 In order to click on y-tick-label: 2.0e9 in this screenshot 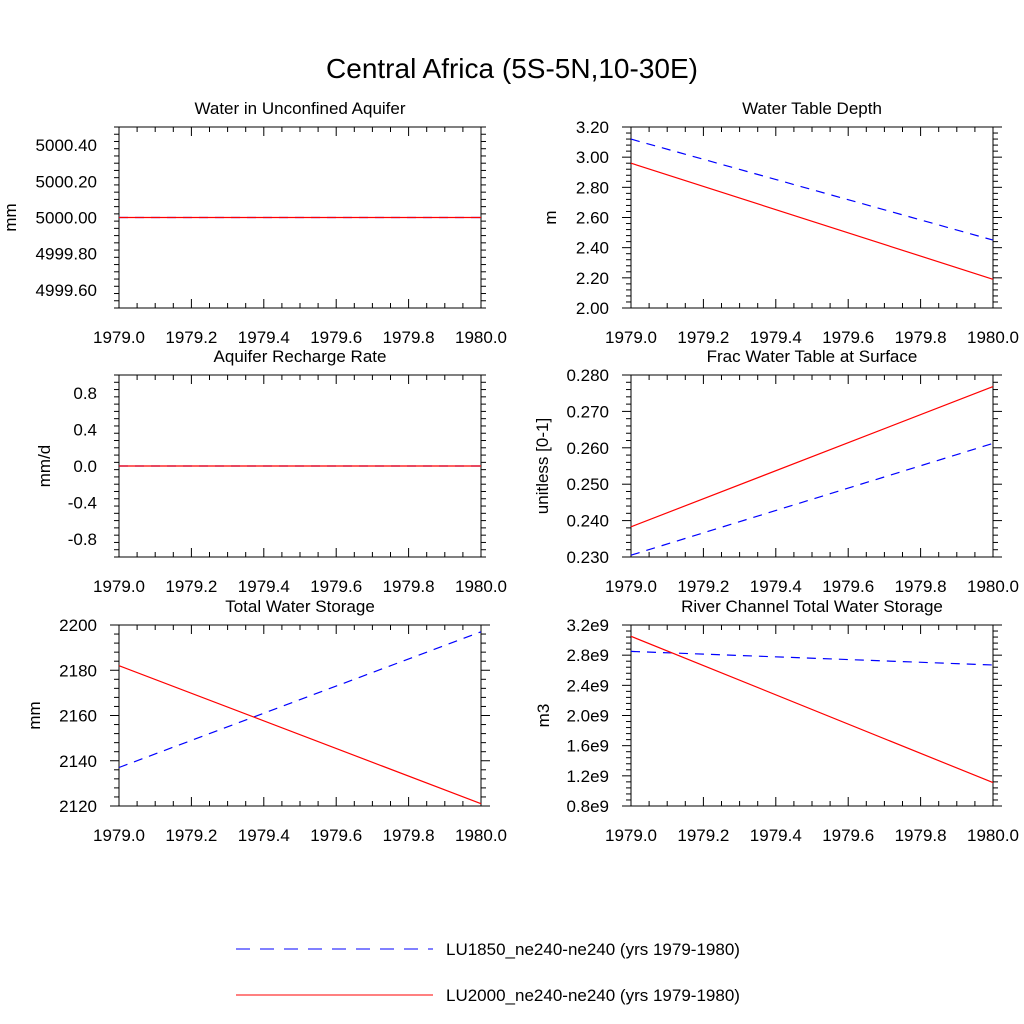, I will do `click(587, 716)`.